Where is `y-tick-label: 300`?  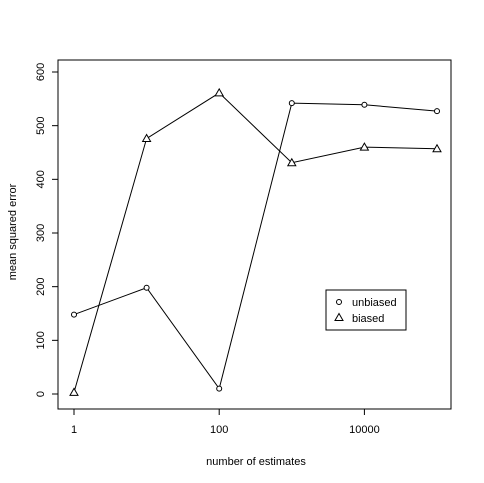
y-tick-label: 300 is located at coordinates (41, 233).